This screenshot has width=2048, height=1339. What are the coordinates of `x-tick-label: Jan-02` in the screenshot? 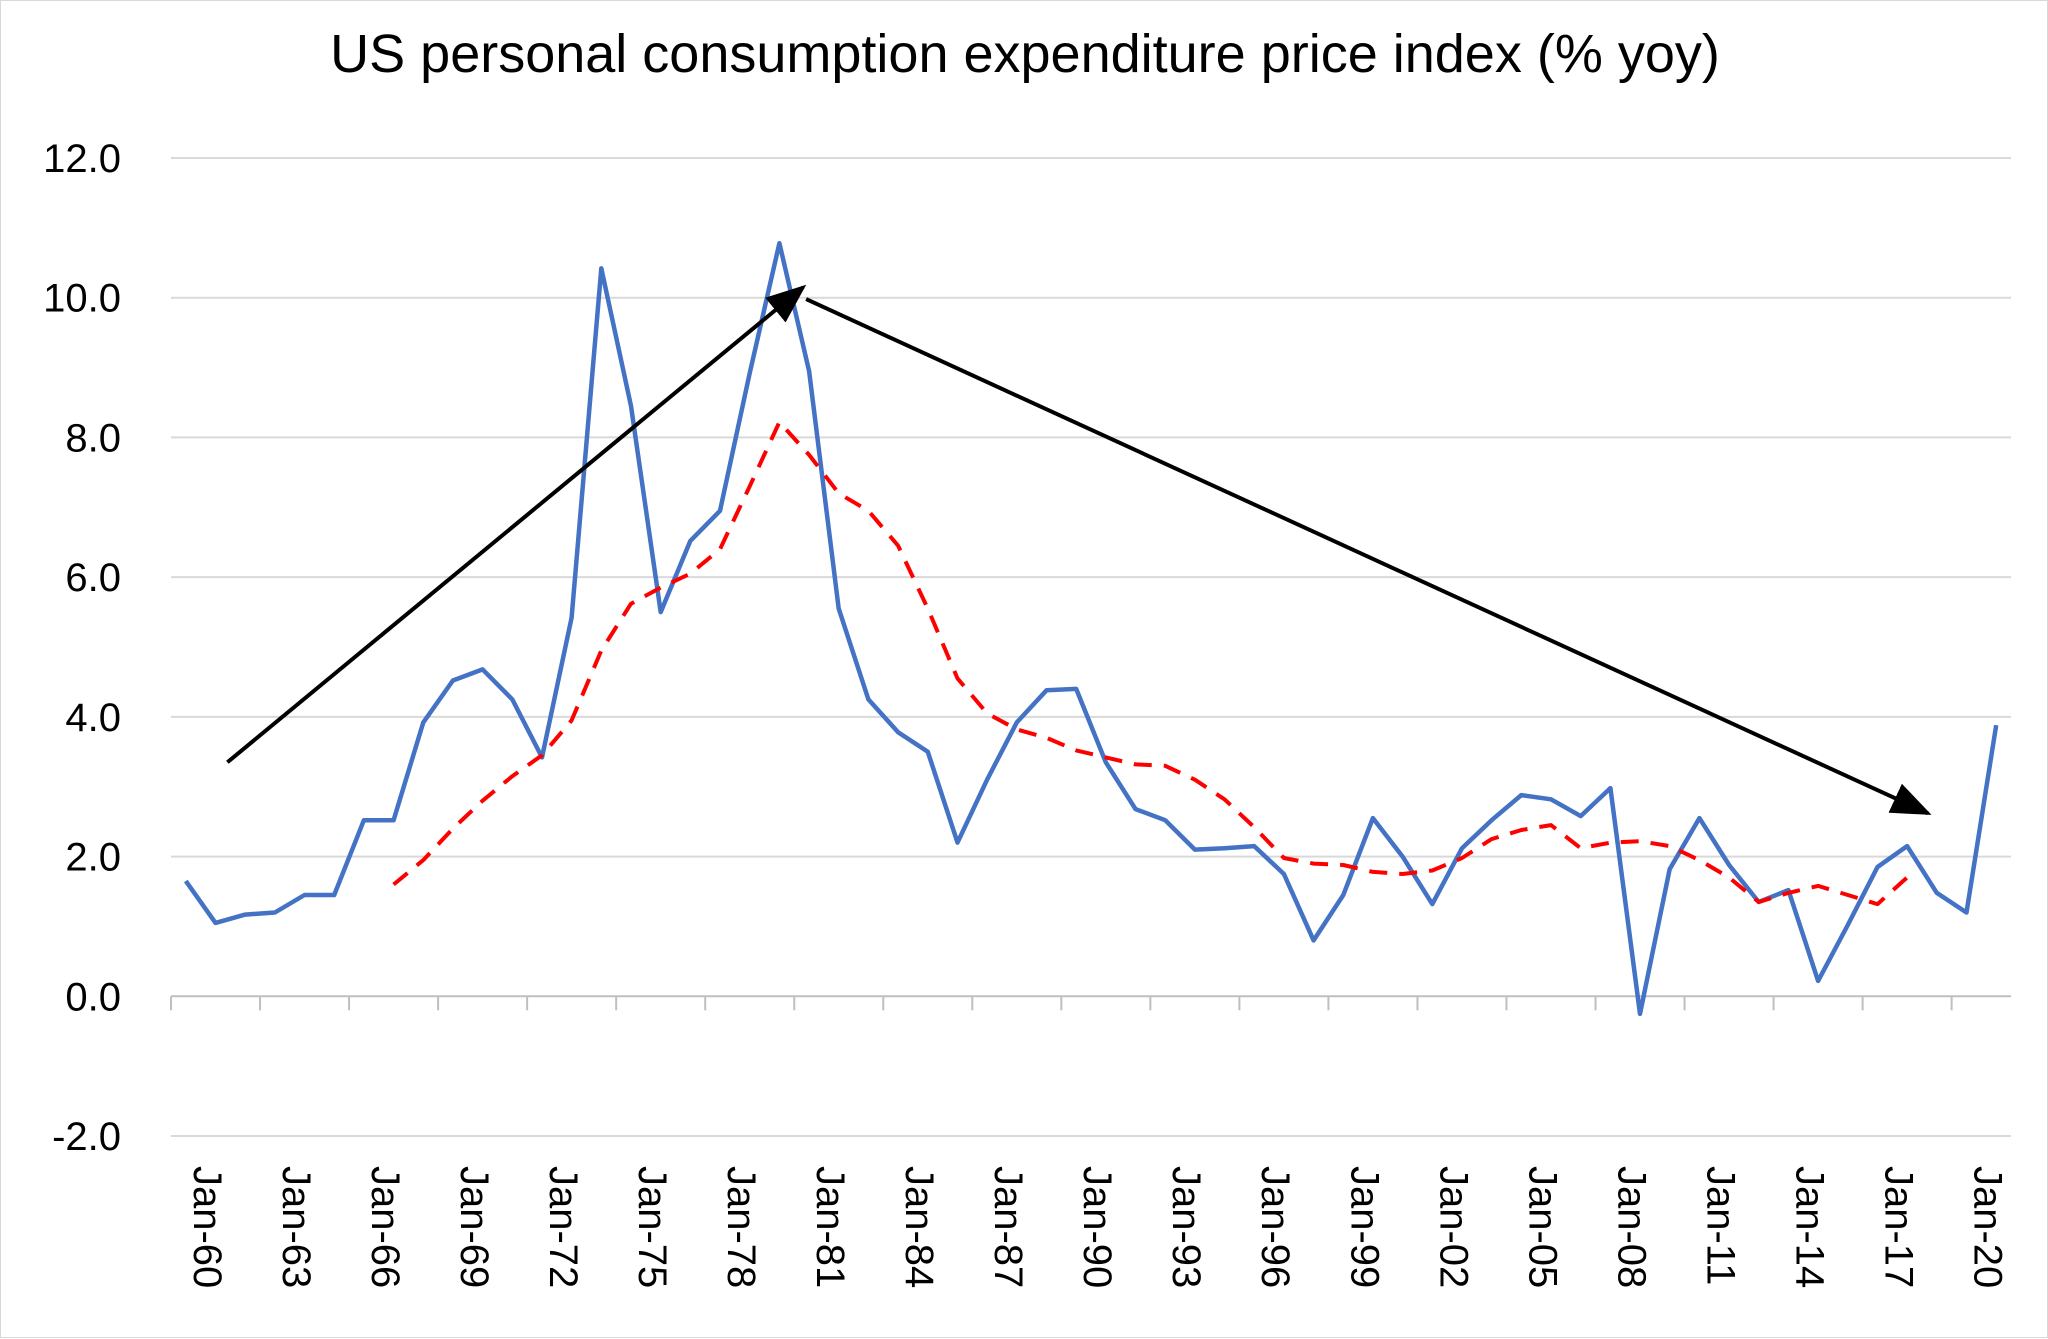 It's located at (1453, 1227).